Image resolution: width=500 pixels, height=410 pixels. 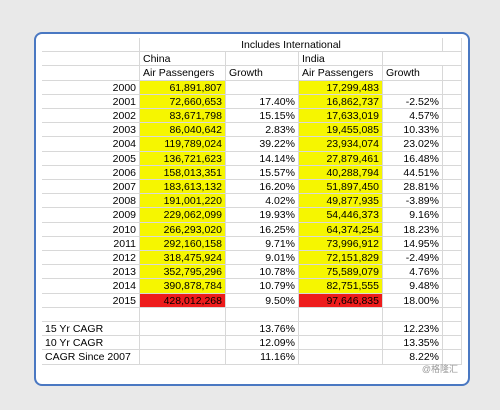 I want to click on india-passengers: 40,288,794, so click(x=341, y=172).